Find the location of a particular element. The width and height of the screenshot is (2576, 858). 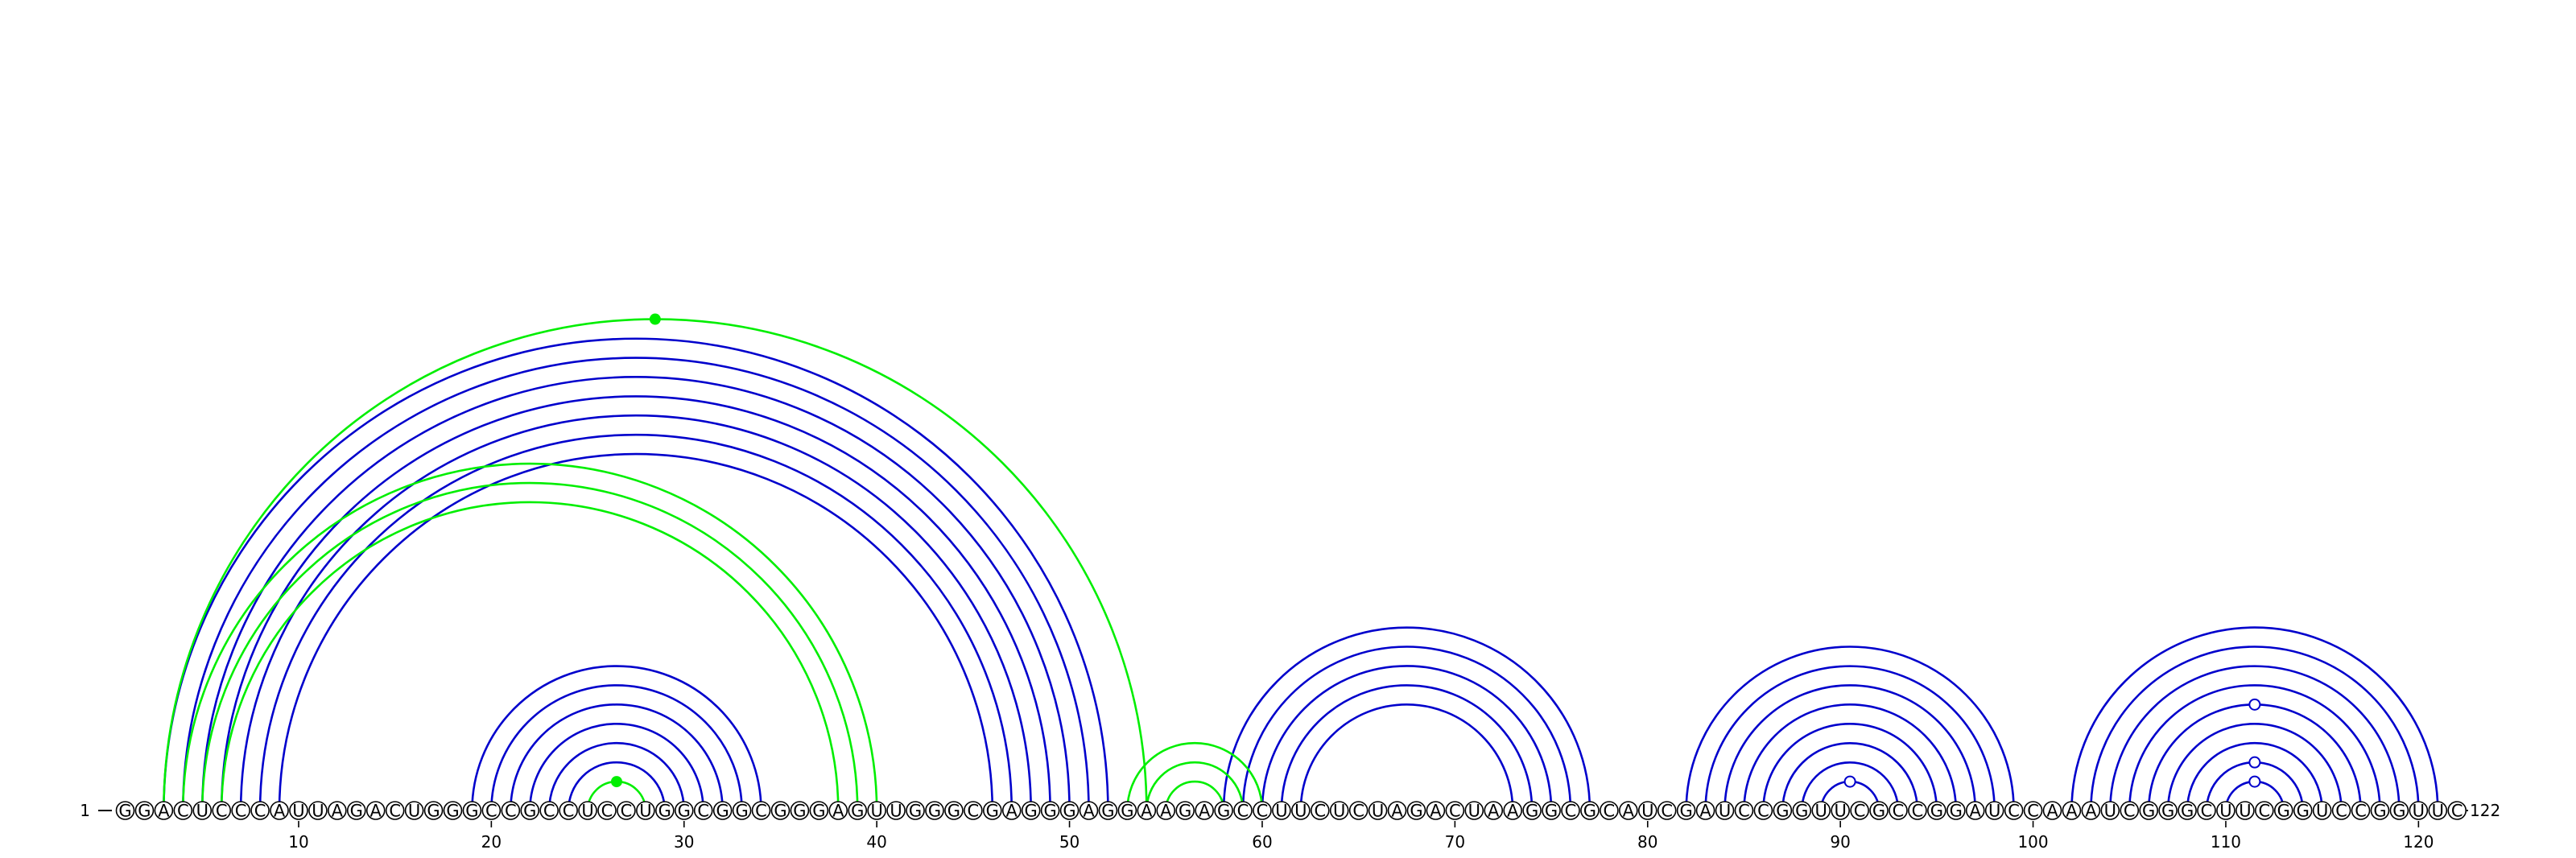

nucleotide-93: C is located at coordinates (1898, 811).